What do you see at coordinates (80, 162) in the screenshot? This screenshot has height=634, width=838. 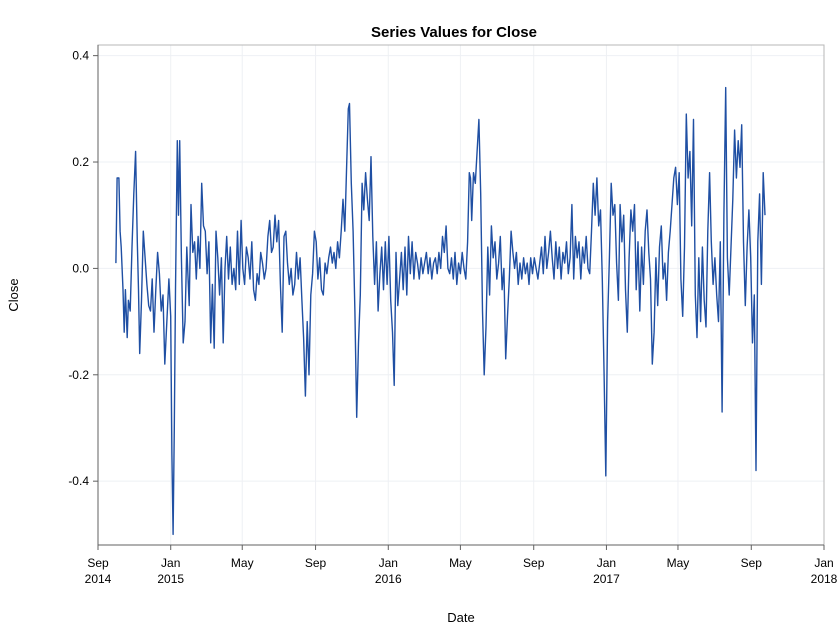 I see `y-tick-label: 0.2` at bounding box center [80, 162].